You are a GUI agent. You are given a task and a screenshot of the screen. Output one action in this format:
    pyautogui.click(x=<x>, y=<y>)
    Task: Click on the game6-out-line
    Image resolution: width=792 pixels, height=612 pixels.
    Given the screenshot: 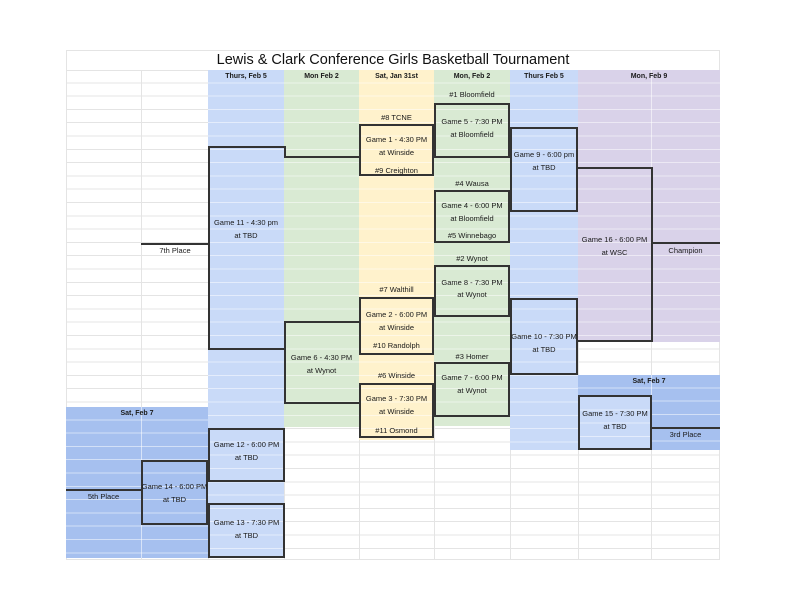 What is the action you would take?
    pyautogui.click(x=247, y=349)
    